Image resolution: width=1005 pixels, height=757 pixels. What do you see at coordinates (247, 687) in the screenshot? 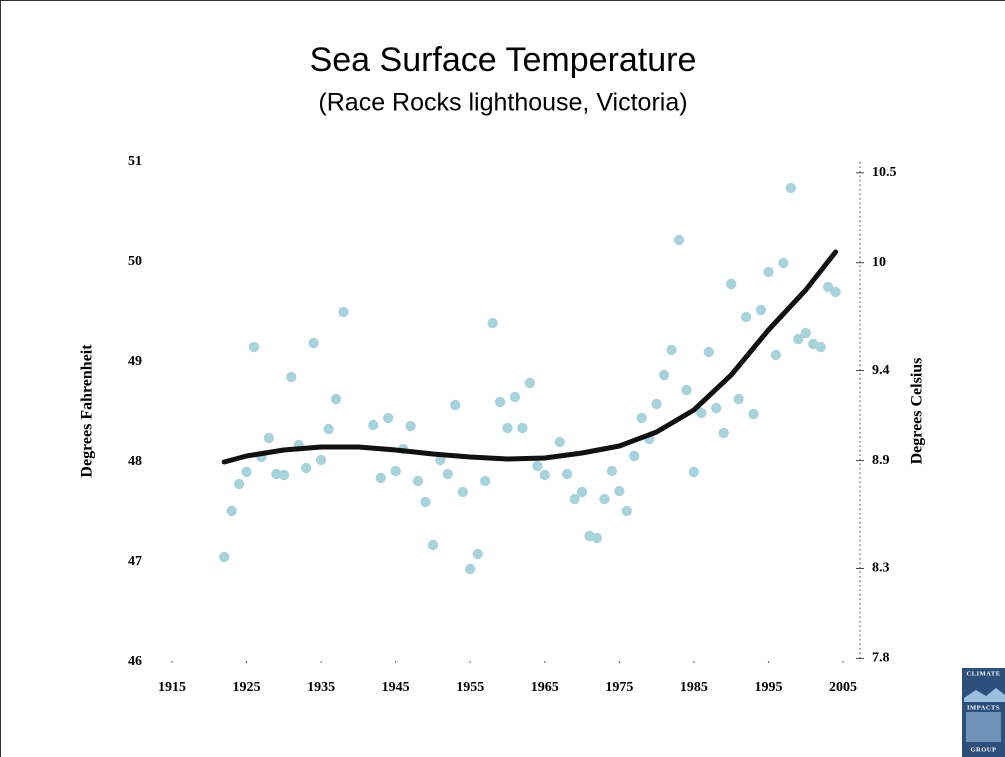
I see `x-tick-label: 1925` at bounding box center [247, 687].